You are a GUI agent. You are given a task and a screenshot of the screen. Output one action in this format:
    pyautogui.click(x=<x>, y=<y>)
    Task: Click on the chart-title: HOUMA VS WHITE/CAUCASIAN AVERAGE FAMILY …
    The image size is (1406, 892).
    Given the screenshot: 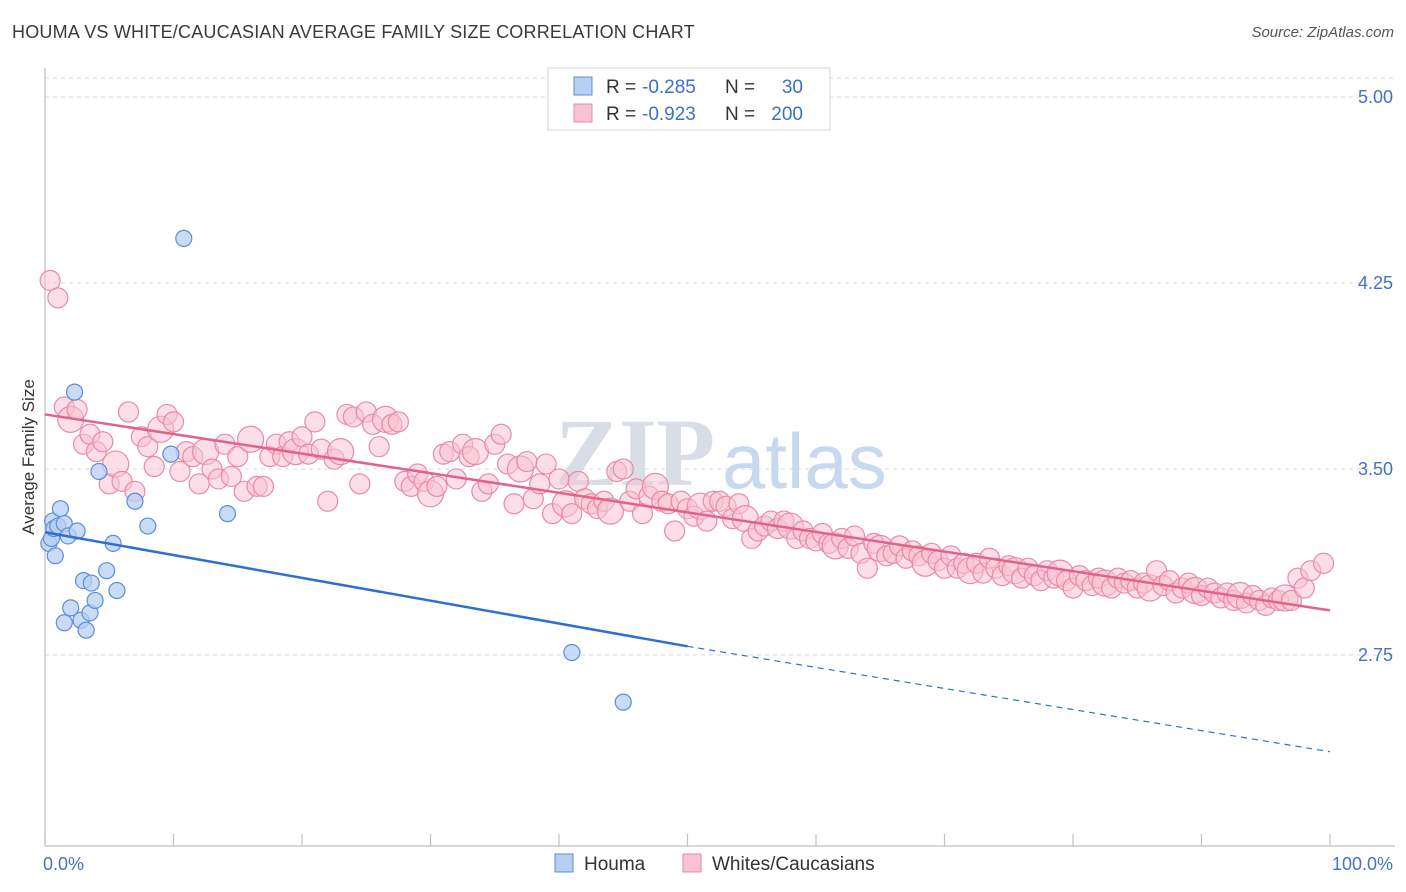 What is the action you would take?
    pyautogui.click(x=353, y=32)
    